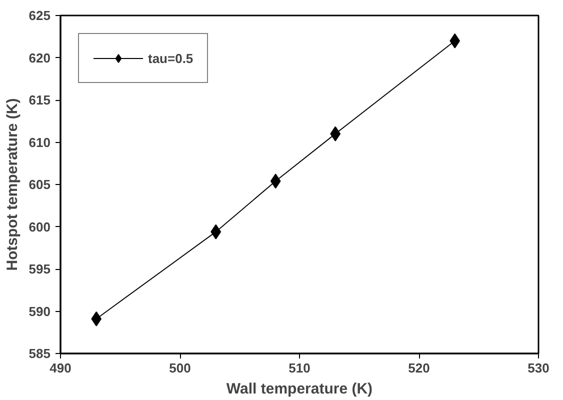 The image size is (563, 400). I want to click on y-axis-title: Hotspot temperature (K), so click(12, 184).